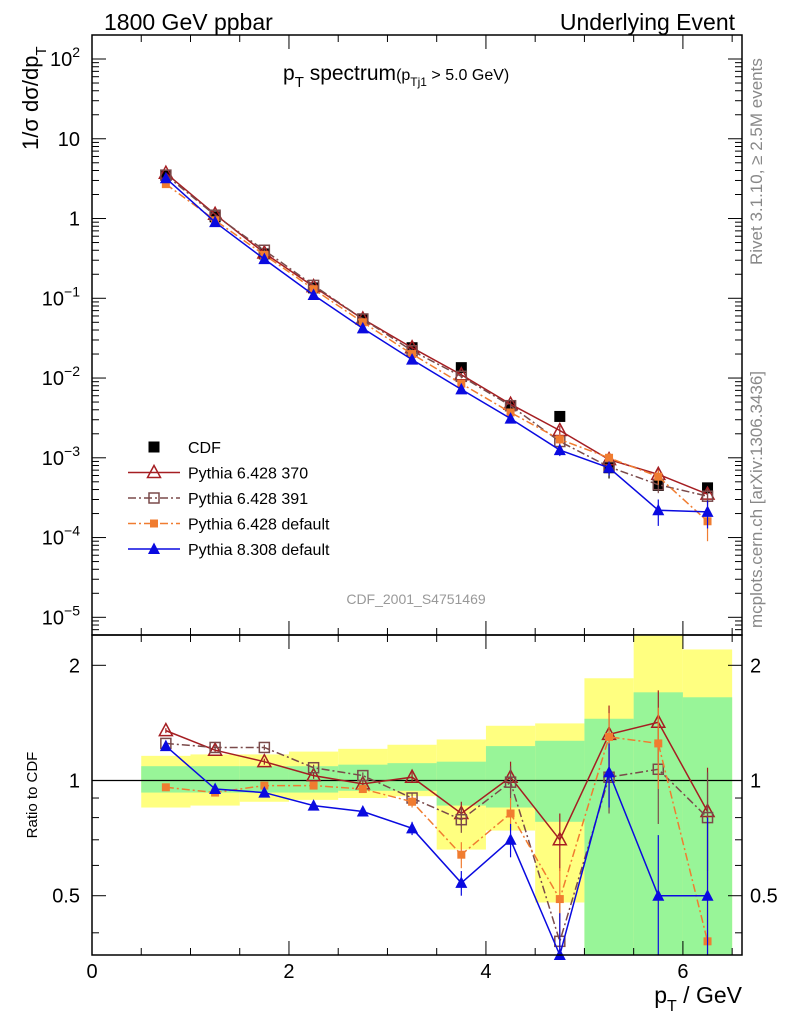 This screenshot has width=786, height=1024. Describe the element at coordinates (61, 536) in the screenshot. I see `y-tick-label: 10⁻⁴` at that location.